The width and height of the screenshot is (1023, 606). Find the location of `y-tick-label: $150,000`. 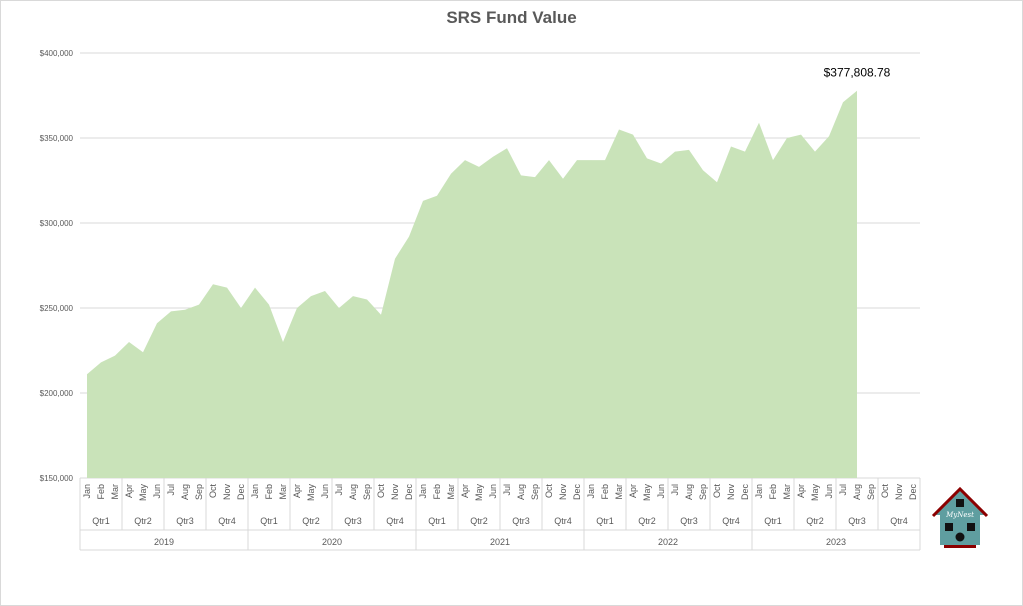

y-tick-label: $150,000 is located at coordinates (57, 478).